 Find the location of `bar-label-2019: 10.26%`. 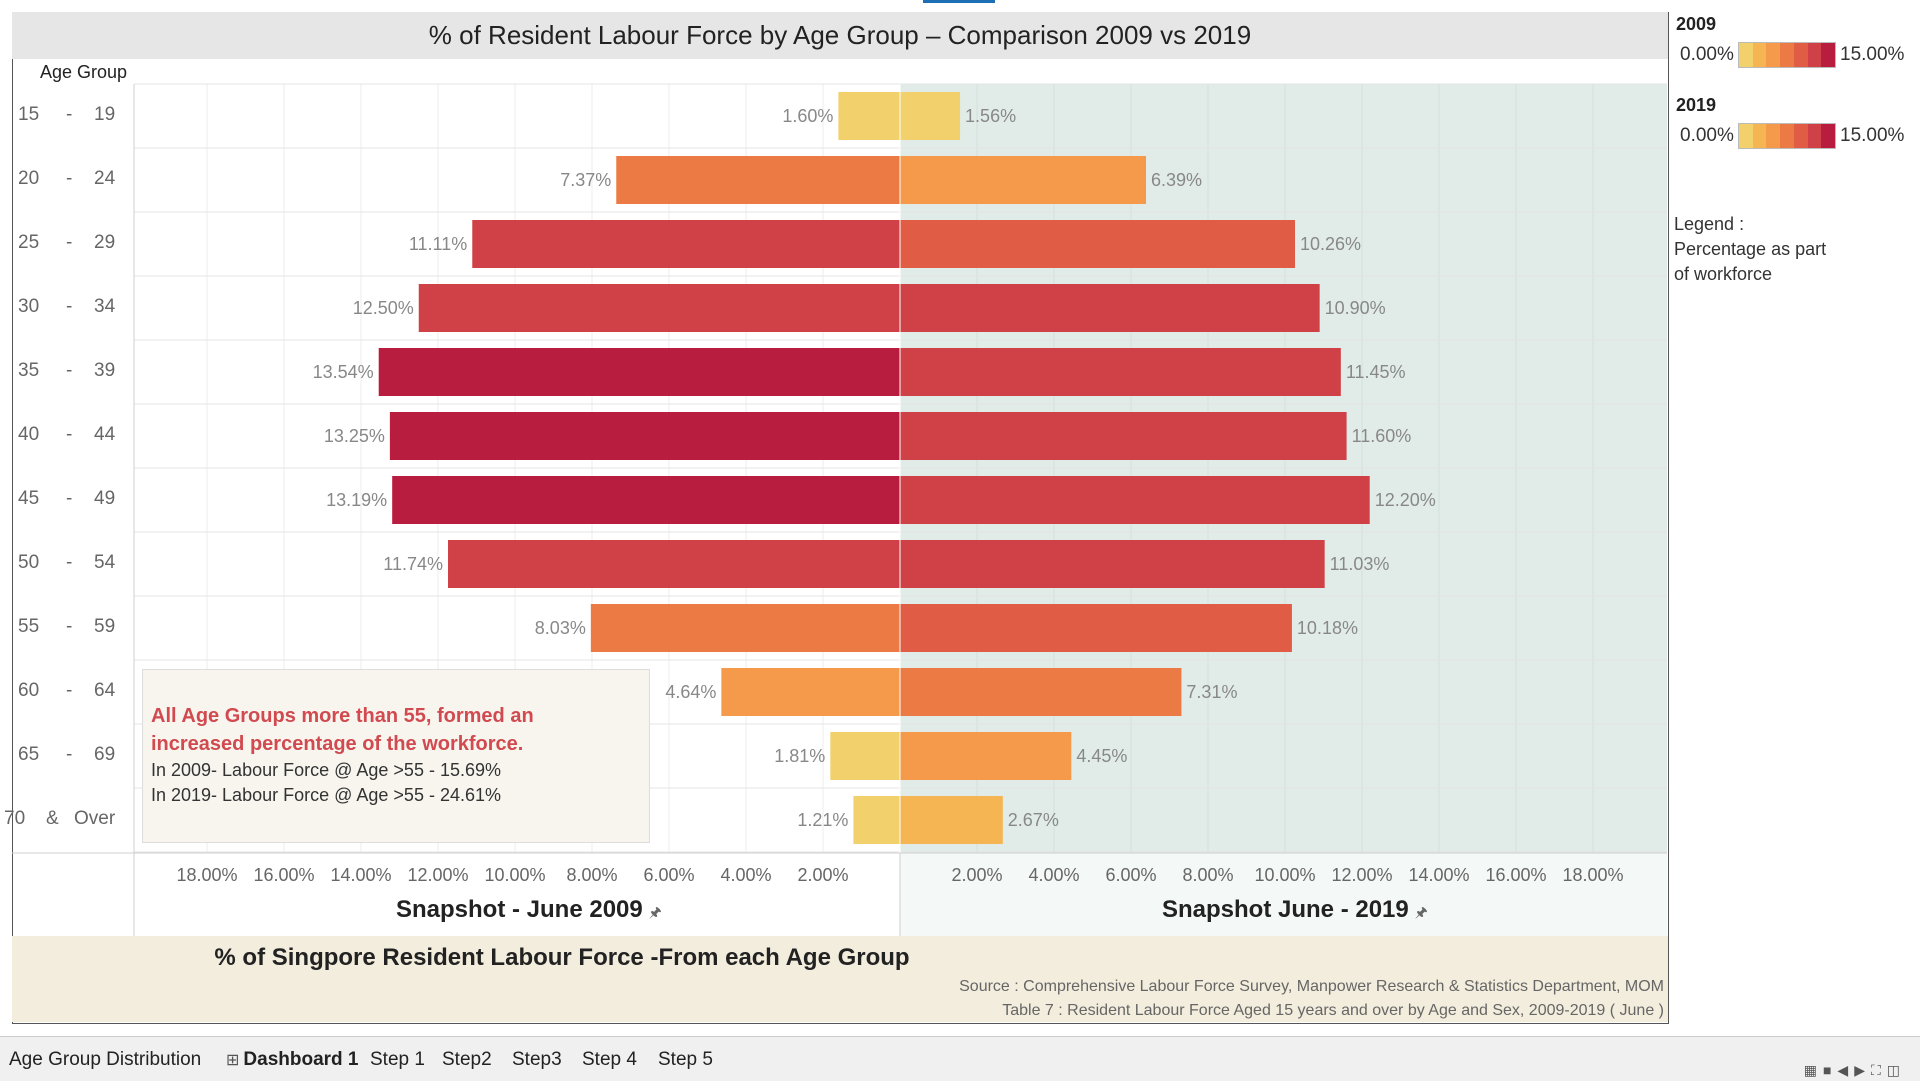

bar-label-2019: 10.26% is located at coordinates (1330, 244).